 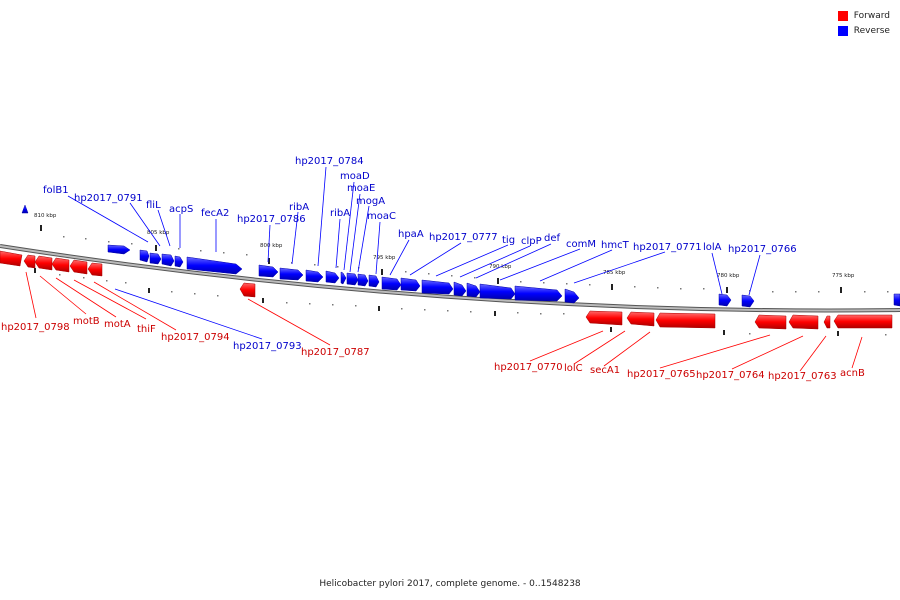 I want to click on legend-item-forward: Forward, so click(x=863, y=15).